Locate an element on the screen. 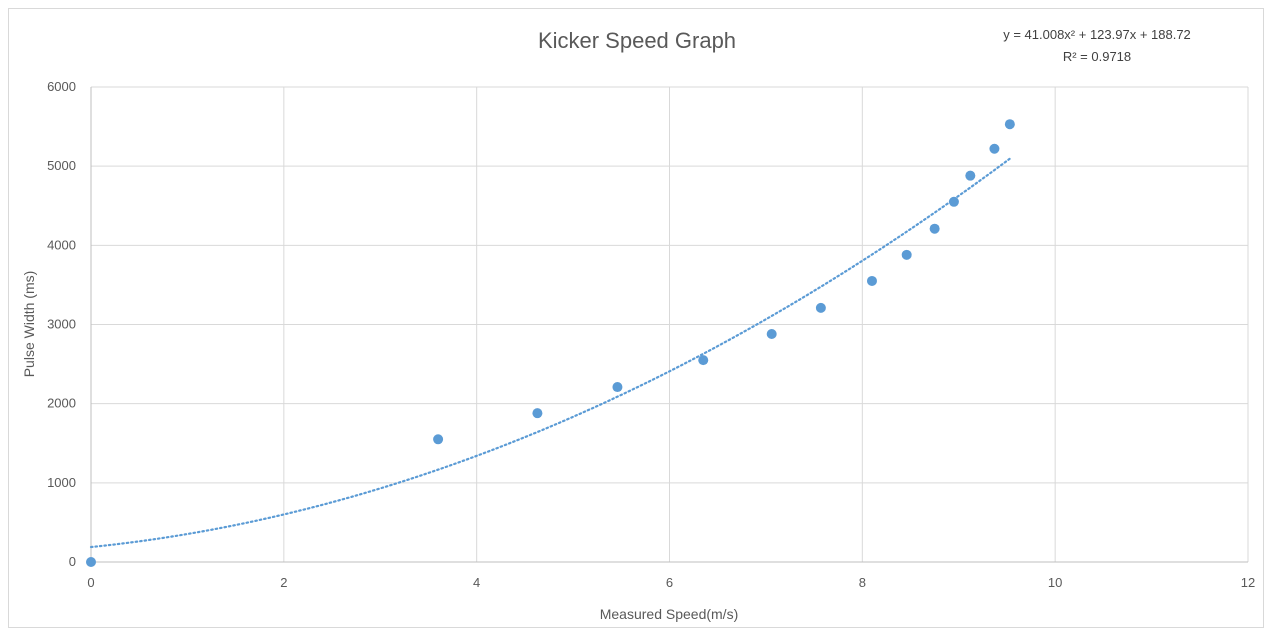 The width and height of the screenshot is (1266, 632). x-tick-label: 12 is located at coordinates (1248, 582).